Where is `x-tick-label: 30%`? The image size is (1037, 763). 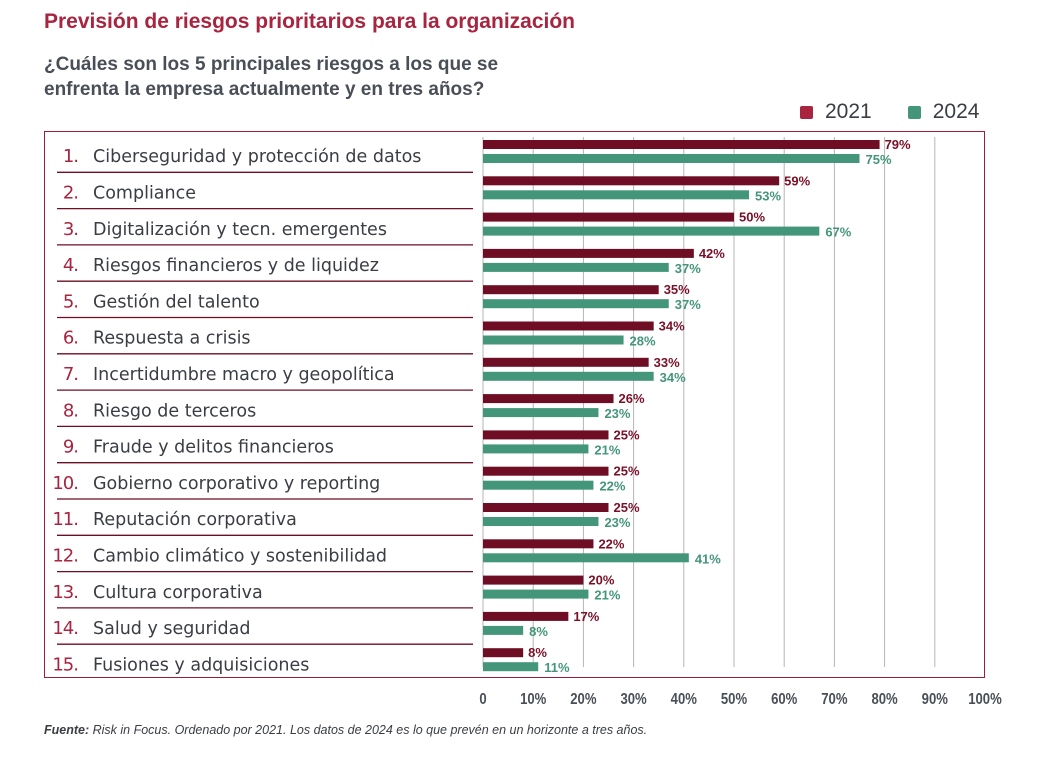
x-tick-label: 30% is located at coordinates (633, 699).